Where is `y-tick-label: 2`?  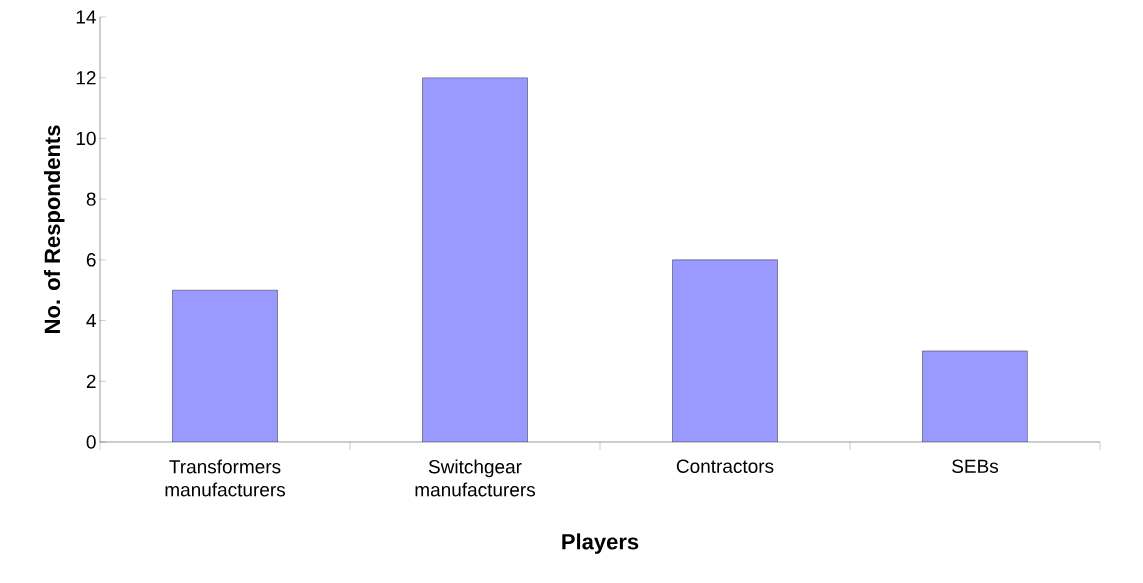 y-tick-label: 2 is located at coordinates (91, 381).